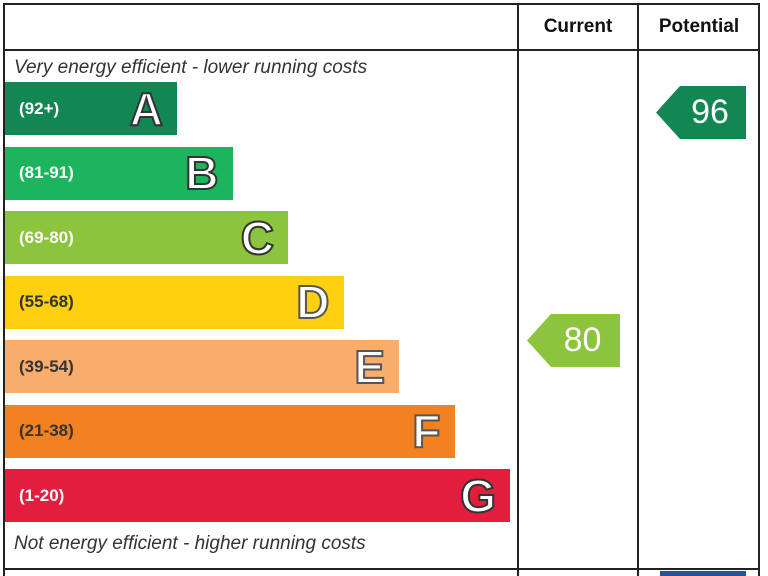  Describe the element at coordinates (119, 173) in the screenshot. I see `band-b: (81-91) B` at that location.